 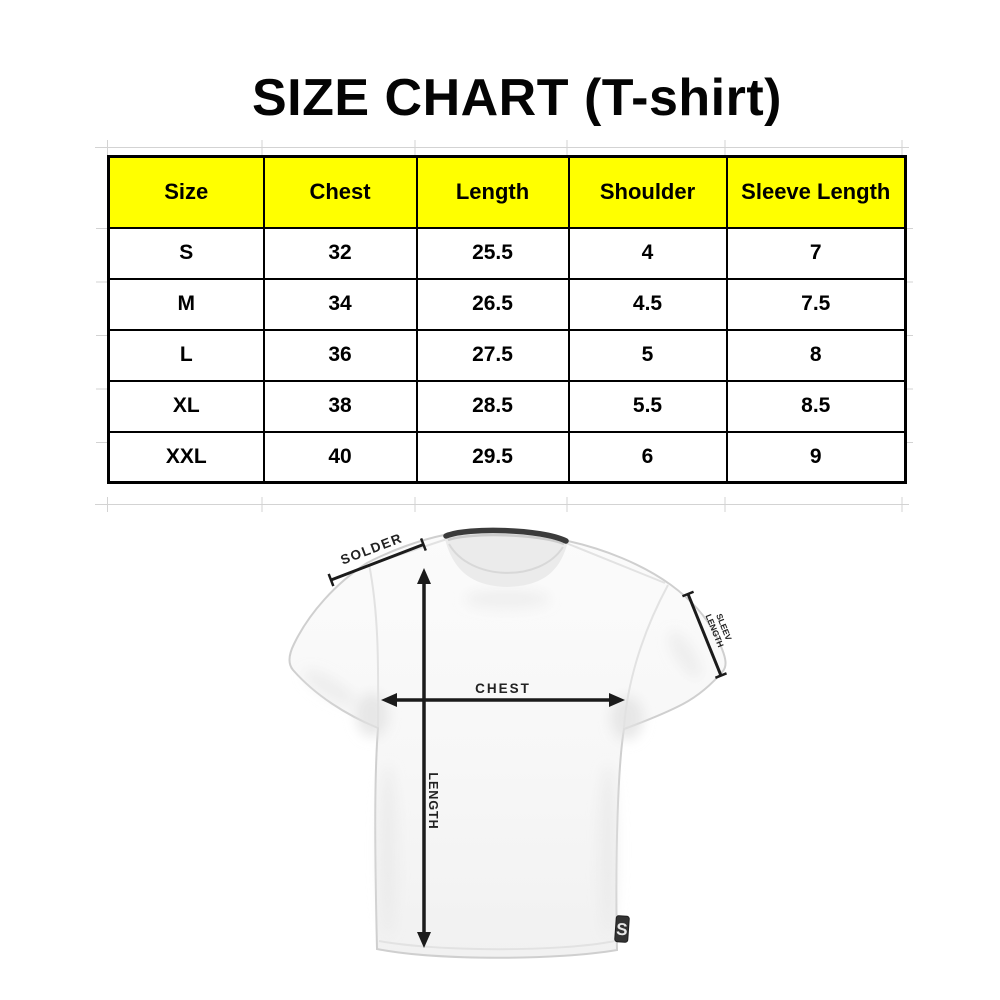 I want to click on table-cell: 9, so click(x=816, y=457).